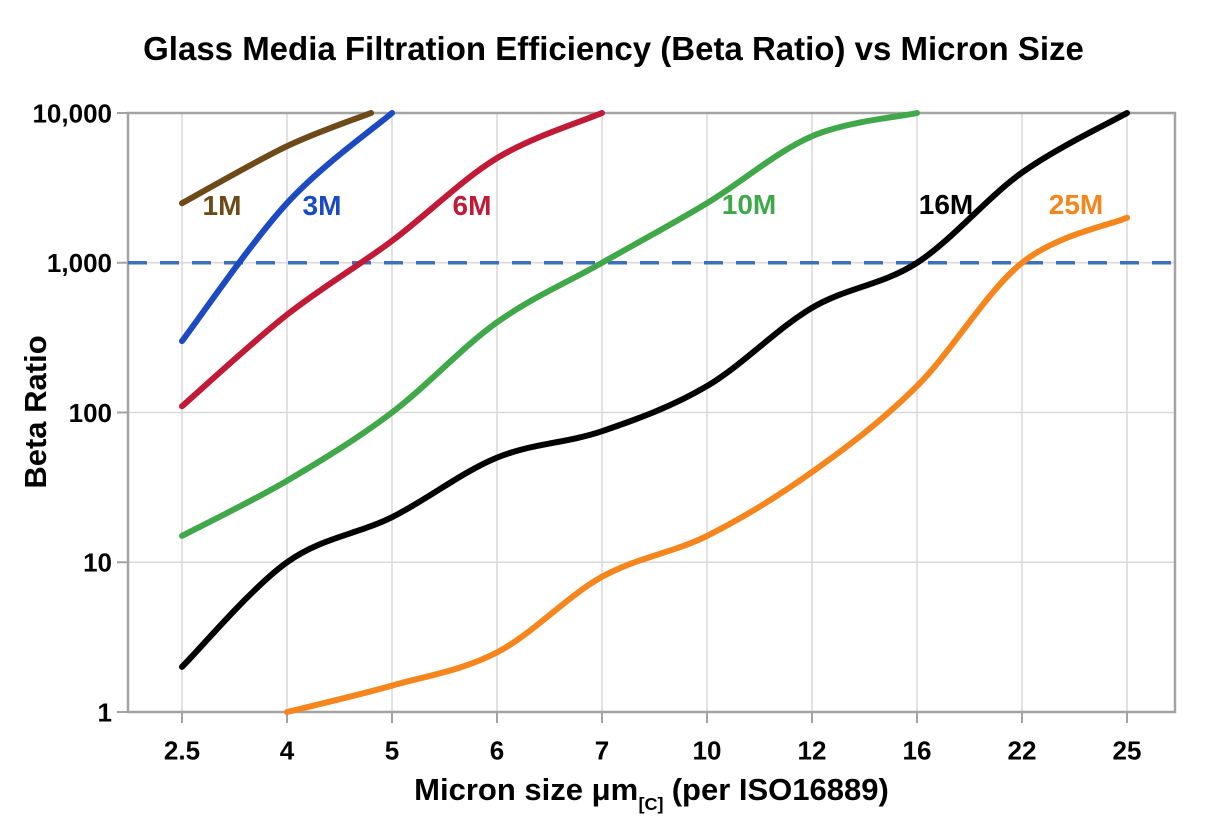  Describe the element at coordinates (322, 205) in the screenshot. I see `series-label-3M: 3M` at that location.